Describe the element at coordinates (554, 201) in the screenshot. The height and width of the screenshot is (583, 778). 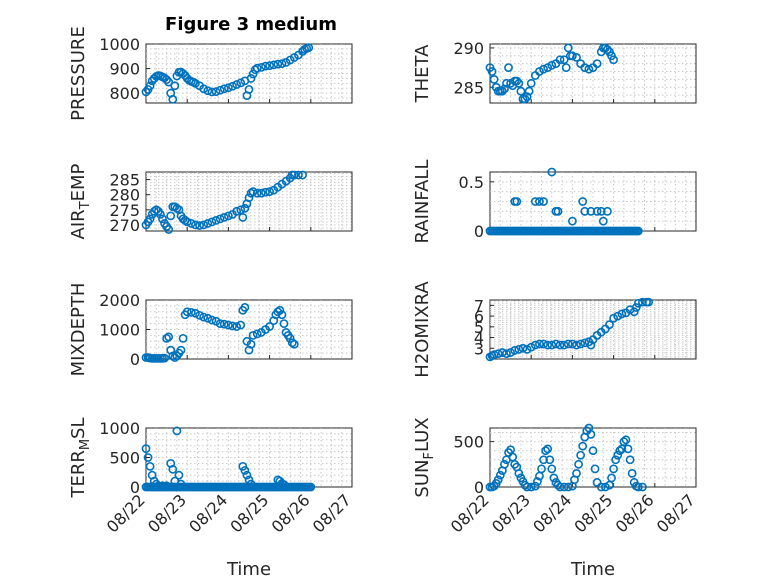
I see `subplot-rainfall: 0 0.5 RAINFALL` at that location.